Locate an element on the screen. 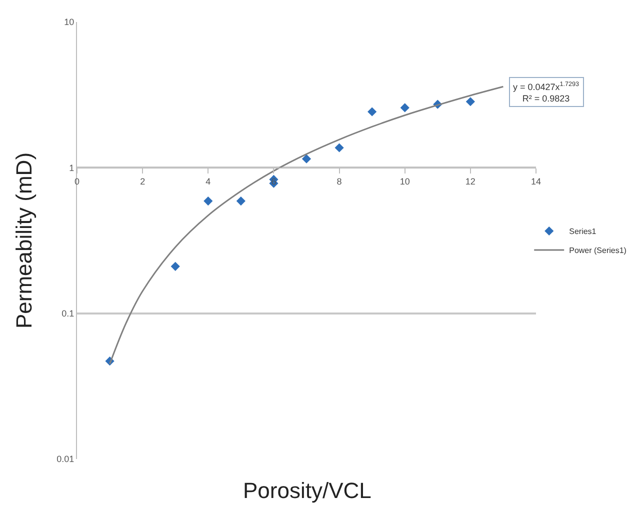 The width and height of the screenshot is (636, 512). y-tick-label: 1 is located at coordinates (71, 167).